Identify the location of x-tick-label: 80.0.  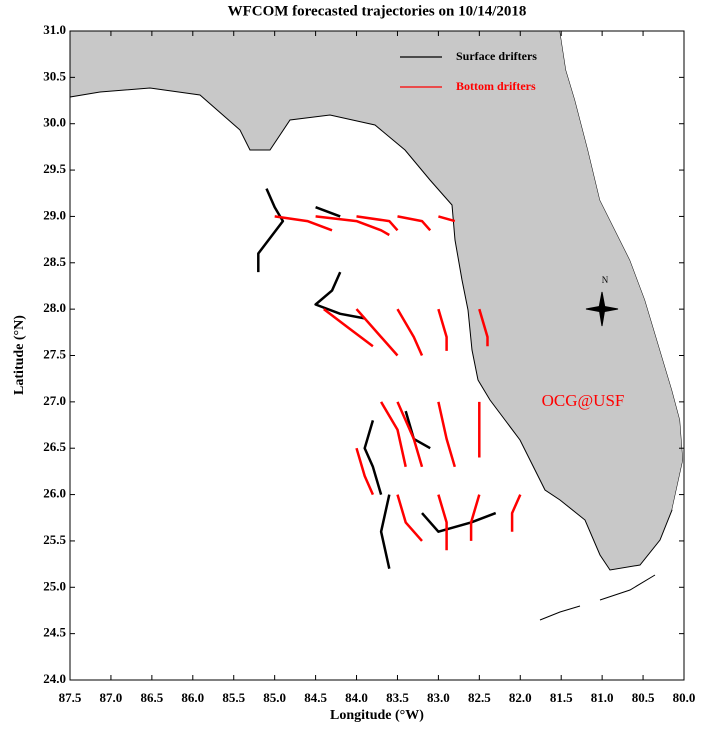
(684, 697).